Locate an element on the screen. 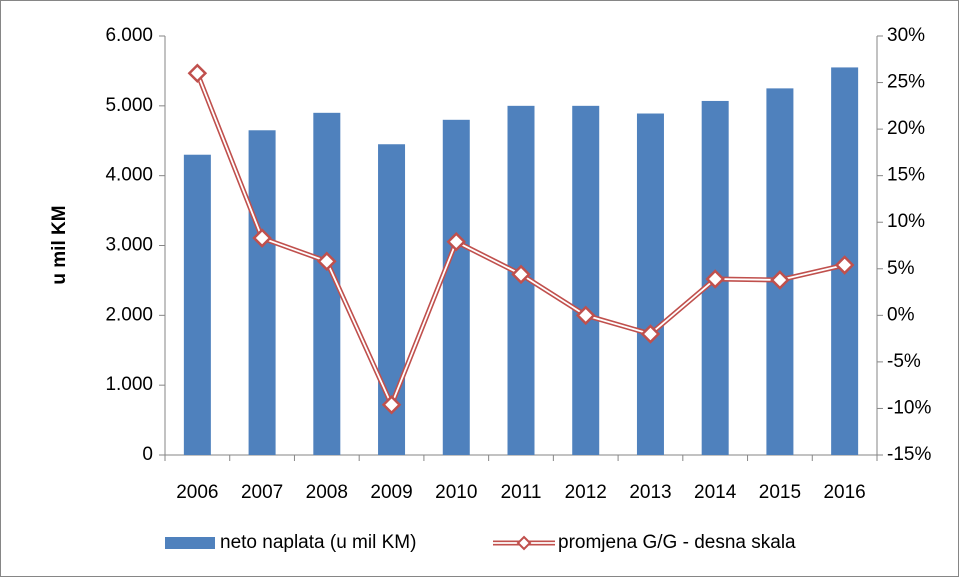 This screenshot has height=577, width=959. y2-tick-label: 30% is located at coordinates (906, 35).